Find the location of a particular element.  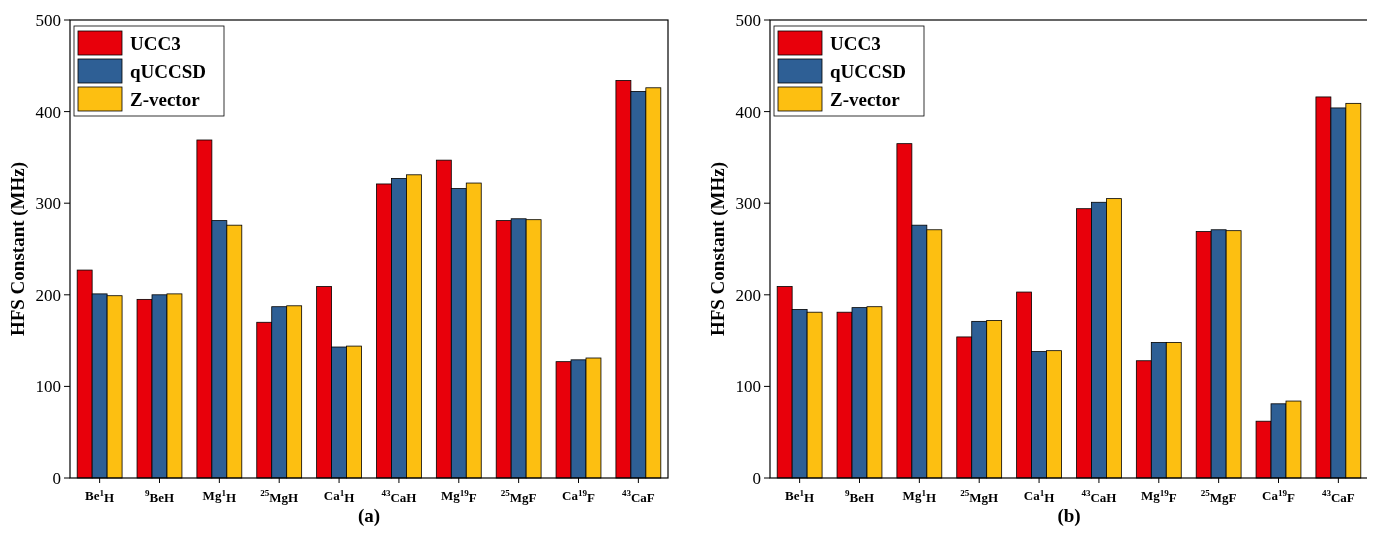

x-axis-title: (b) is located at coordinates (1069, 516).